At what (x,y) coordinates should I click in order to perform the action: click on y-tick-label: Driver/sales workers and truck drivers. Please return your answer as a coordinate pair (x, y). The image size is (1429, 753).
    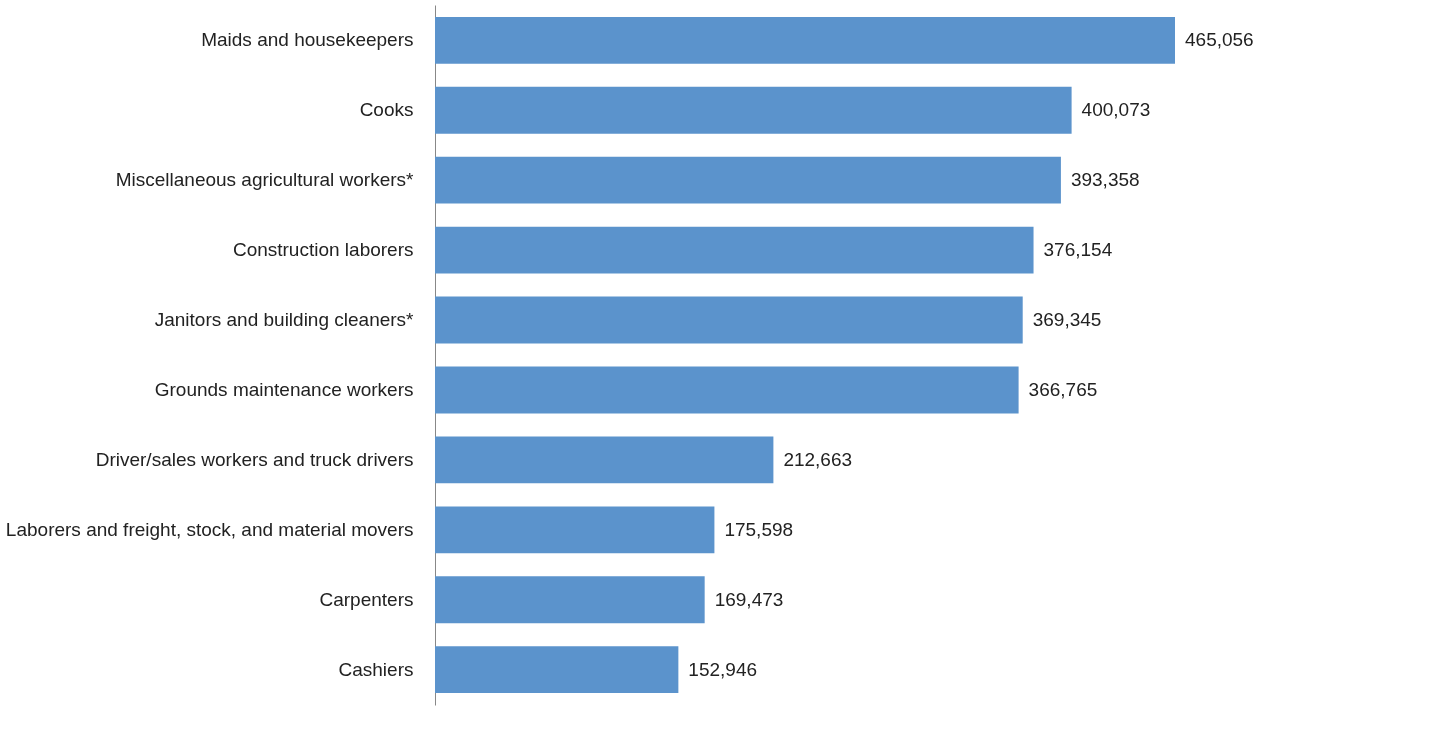
    Looking at the image, I should click on (254, 459).